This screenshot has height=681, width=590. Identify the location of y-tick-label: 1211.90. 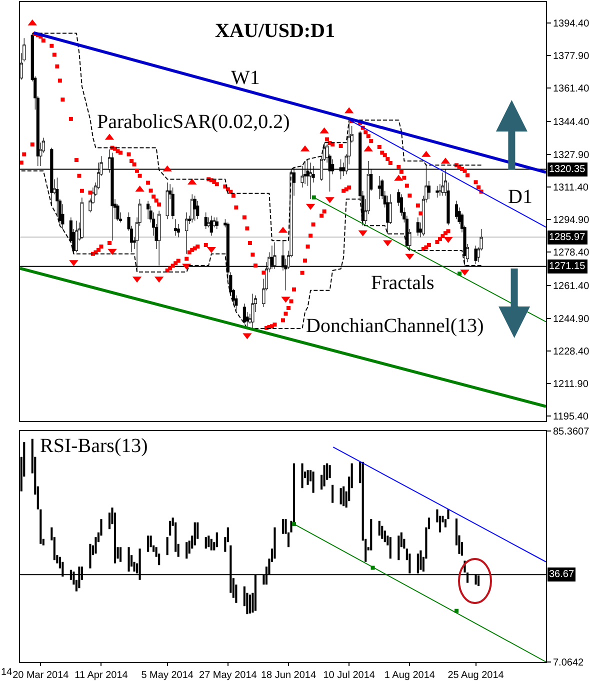
(571, 384).